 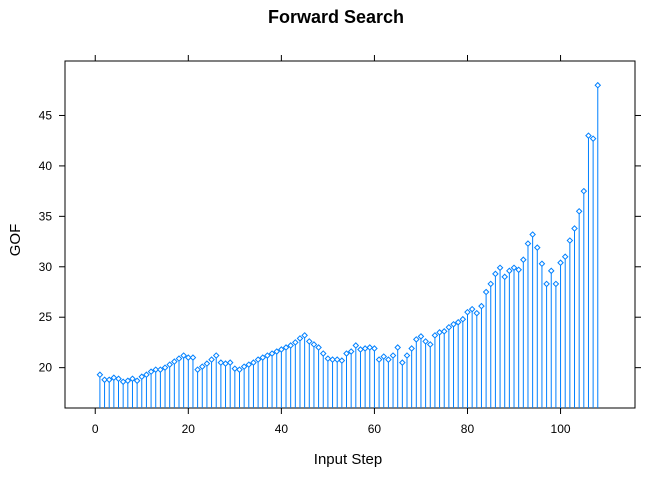 What do you see at coordinates (46, 267) in the screenshot?
I see `y-tick-label: 30` at bounding box center [46, 267].